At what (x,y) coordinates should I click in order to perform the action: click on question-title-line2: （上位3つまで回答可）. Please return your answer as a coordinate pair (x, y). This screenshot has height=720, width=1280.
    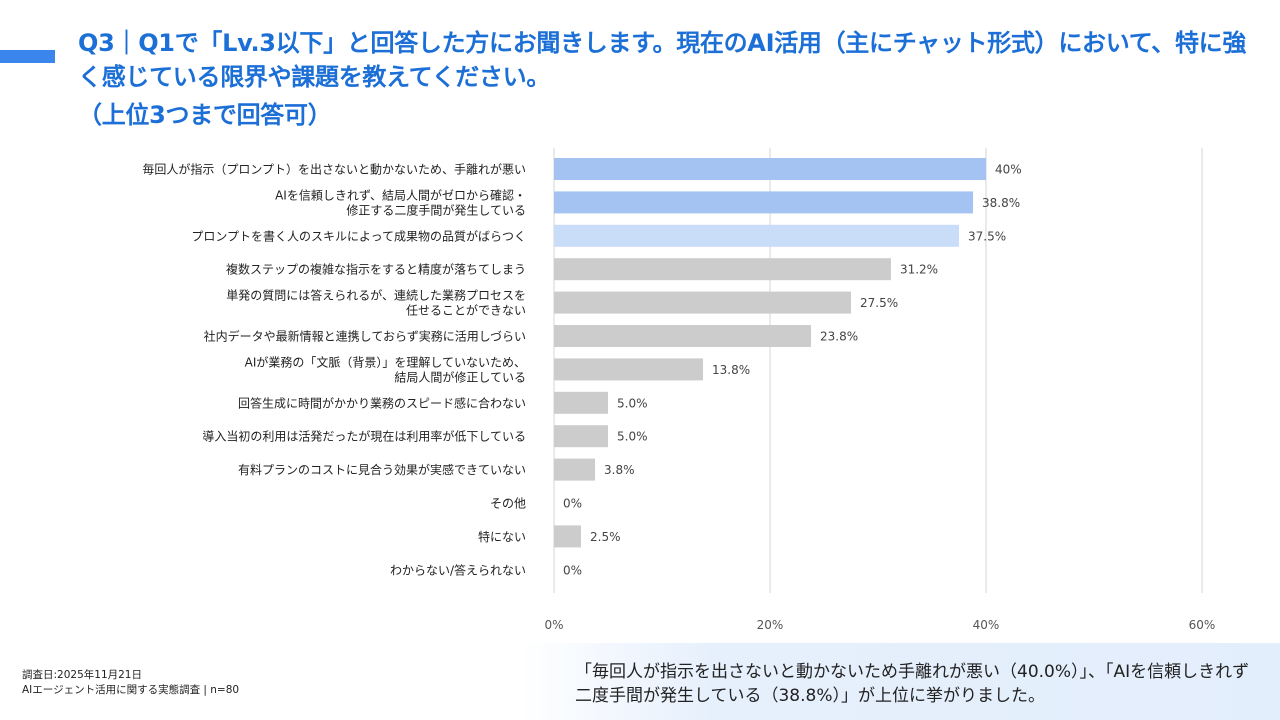
    Looking at the image, I should click on (205, 115).